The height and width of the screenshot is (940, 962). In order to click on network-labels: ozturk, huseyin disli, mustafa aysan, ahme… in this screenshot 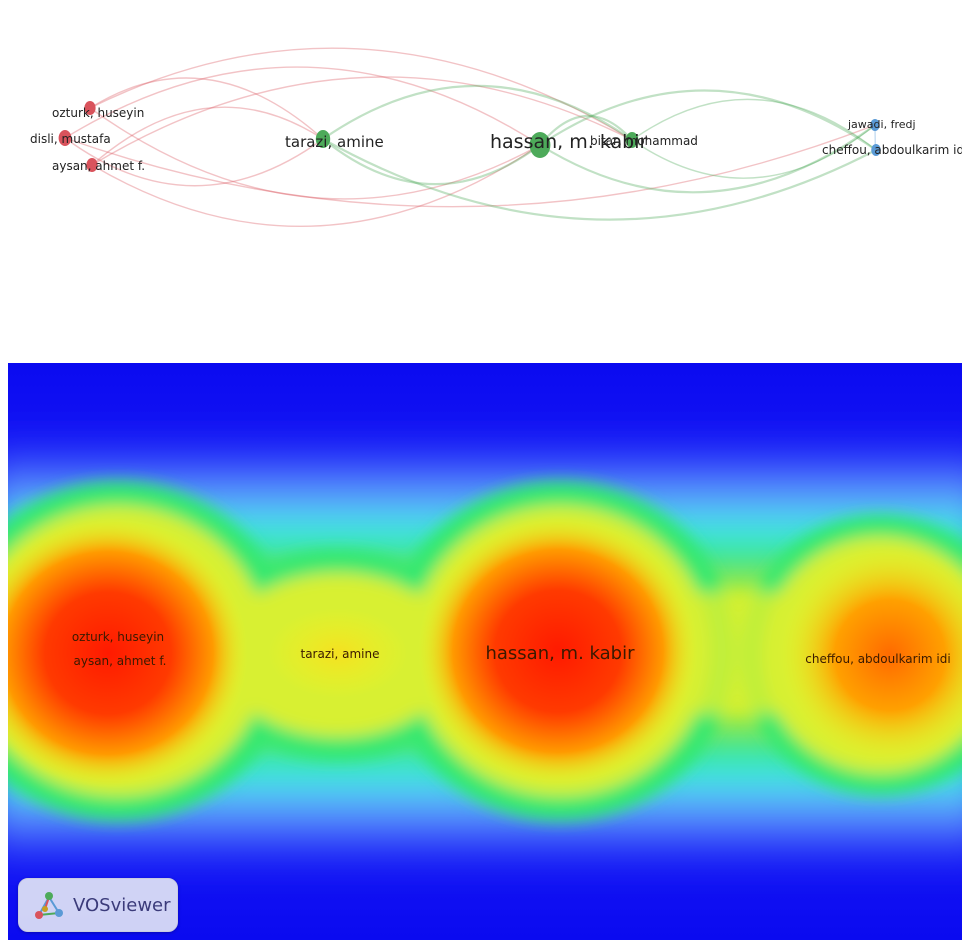, I will do `click(496, 139)`.